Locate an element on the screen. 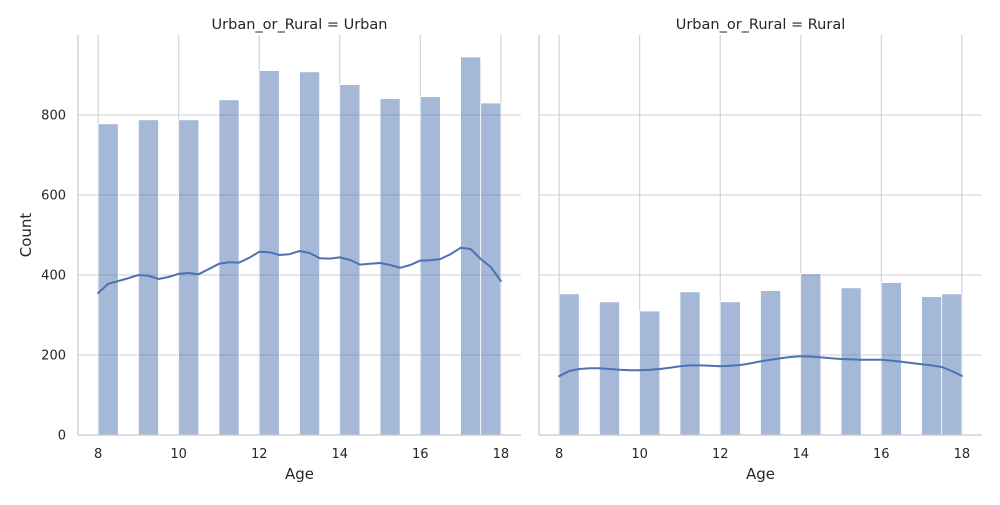 The height and width of the screenshot is (505, 1000). y-tick-label: 400 is located at coordinates (53, 276).